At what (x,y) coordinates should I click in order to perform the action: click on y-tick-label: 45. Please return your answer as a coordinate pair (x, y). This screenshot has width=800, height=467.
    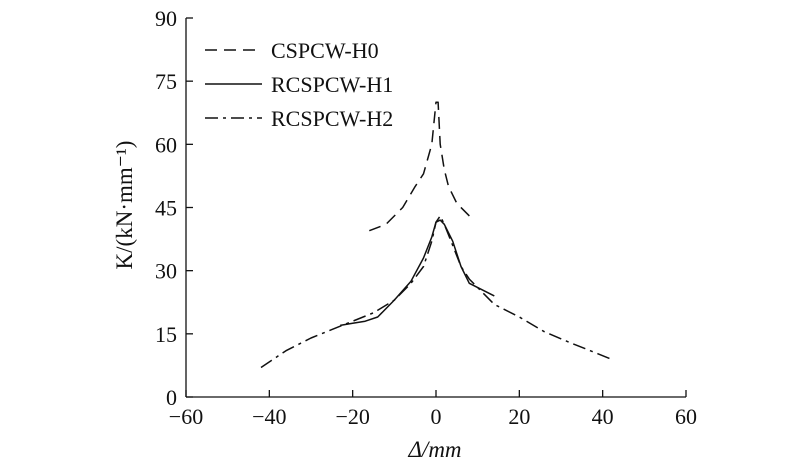
    Looking at the image, I should click on (166, 208).